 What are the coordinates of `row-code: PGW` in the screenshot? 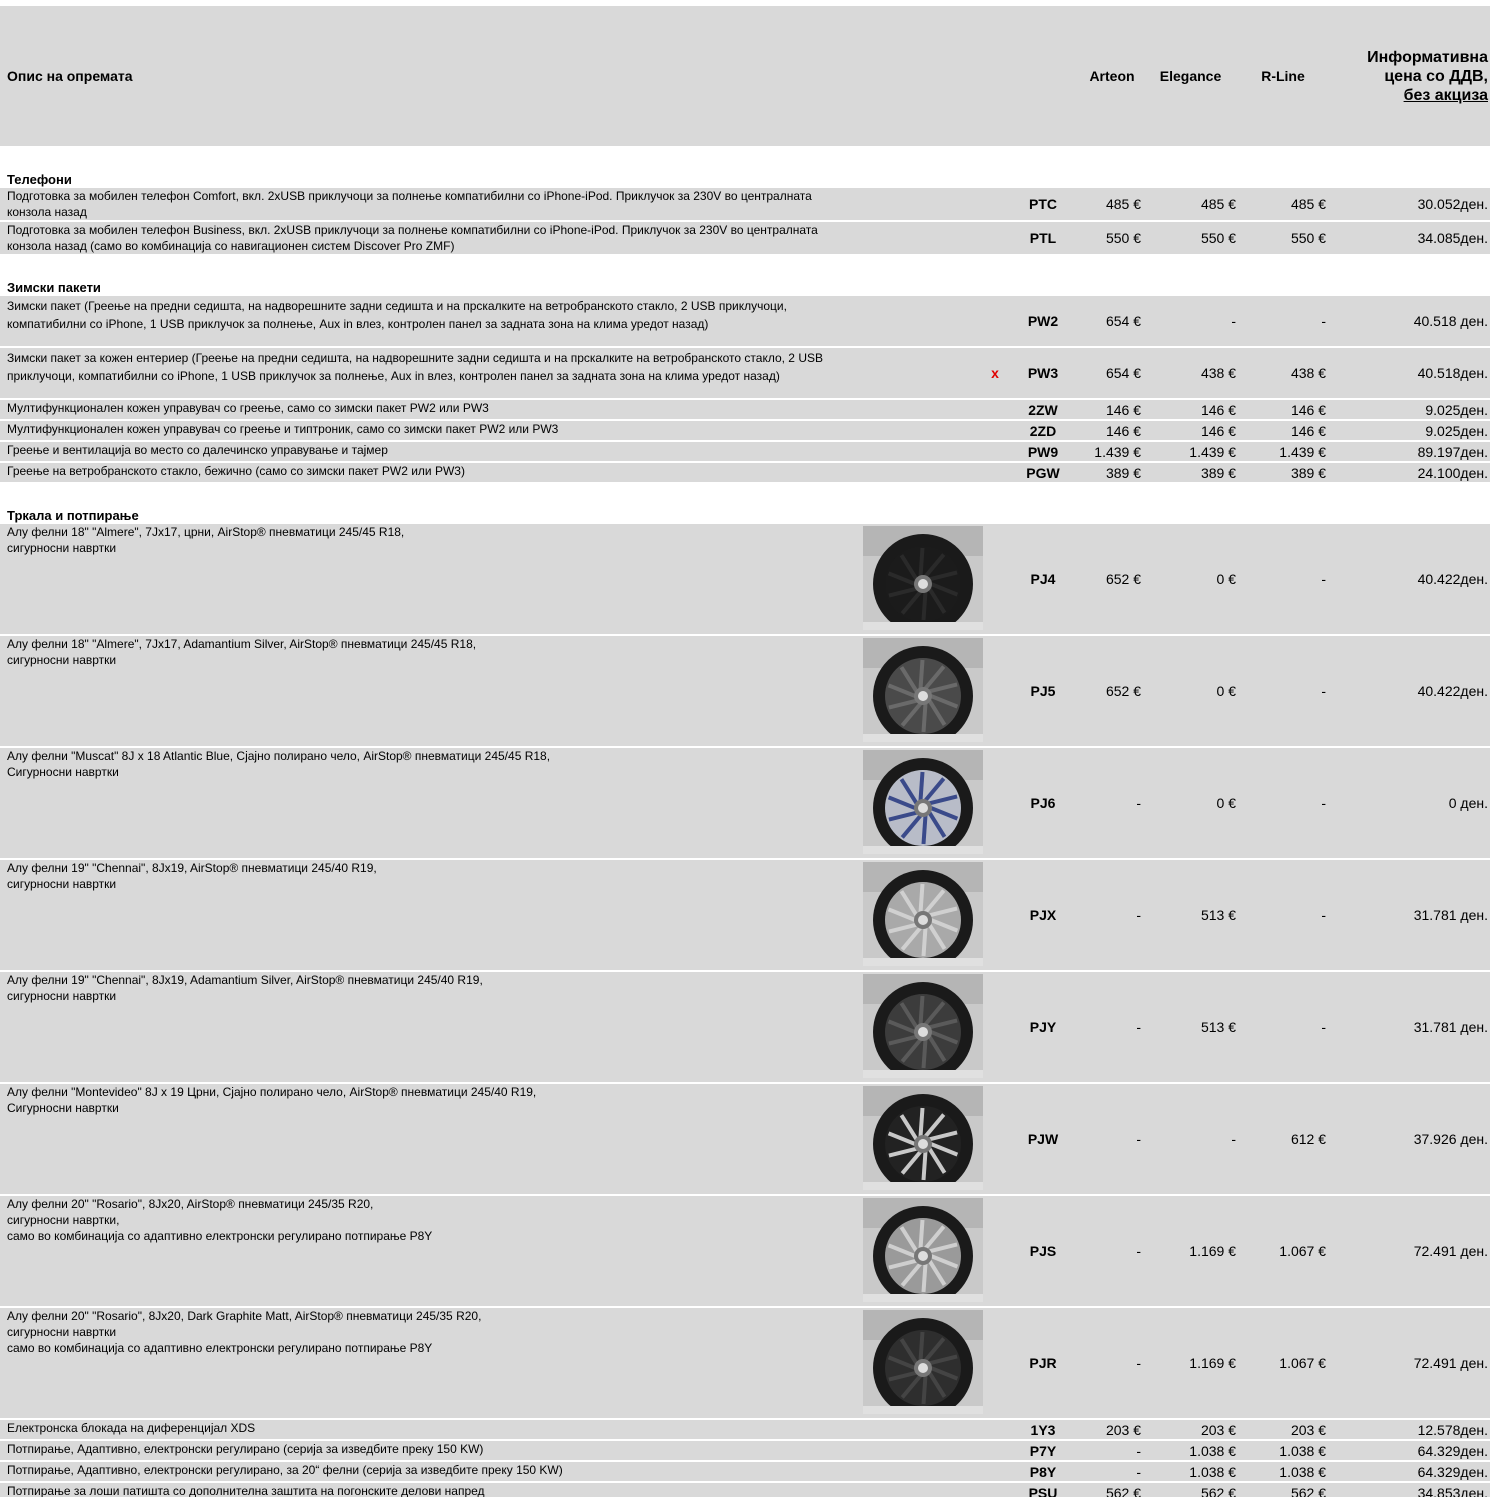 It's located at (1043, 472).